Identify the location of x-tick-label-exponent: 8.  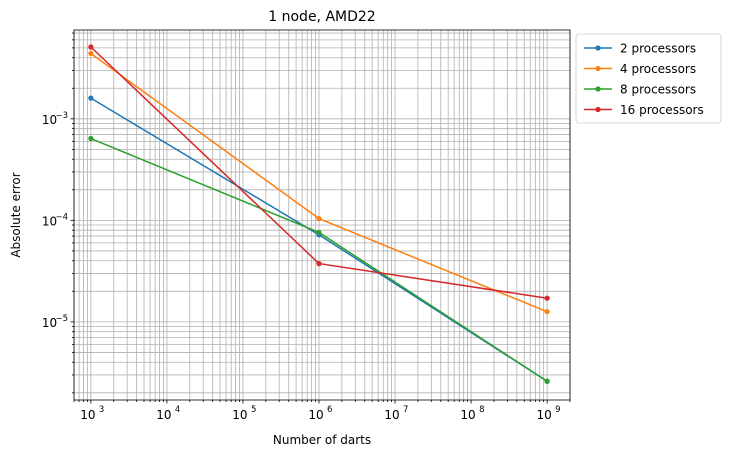
(481, 410).